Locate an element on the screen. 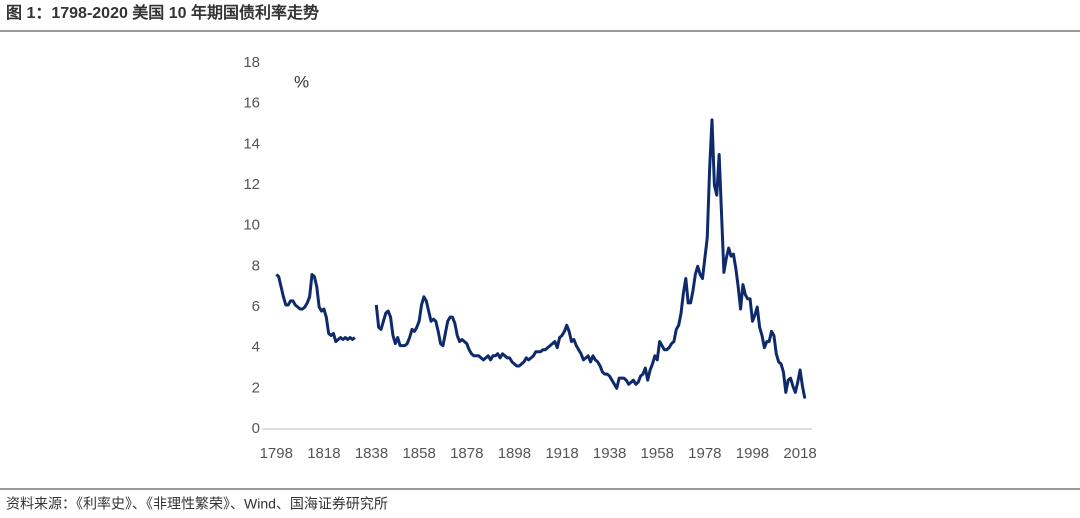 The height and width of the screenshot is (518, 1080). y-tick-label: 4 is located at coordinates (256, 347).